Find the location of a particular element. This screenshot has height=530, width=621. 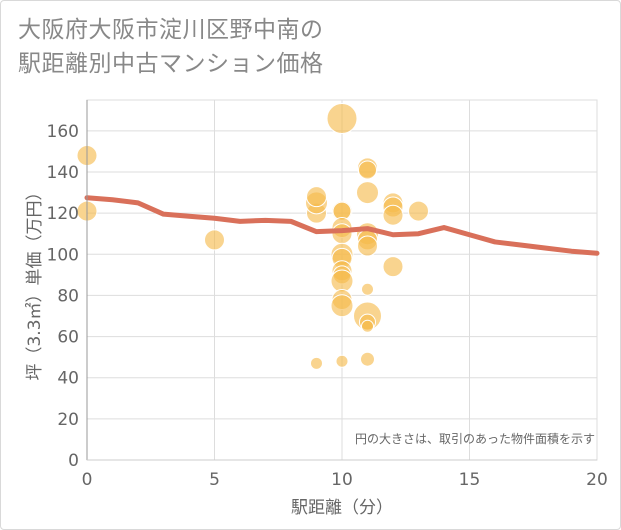

y-tick-label-40: 40 is located at coordinates (68, 379).